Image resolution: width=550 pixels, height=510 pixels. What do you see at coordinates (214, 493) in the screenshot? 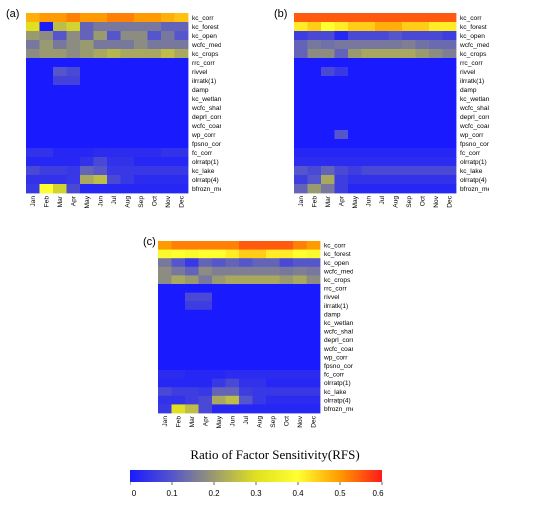
I see `colorbar-tick-label: 0.2` at bounding box center [214, 493].